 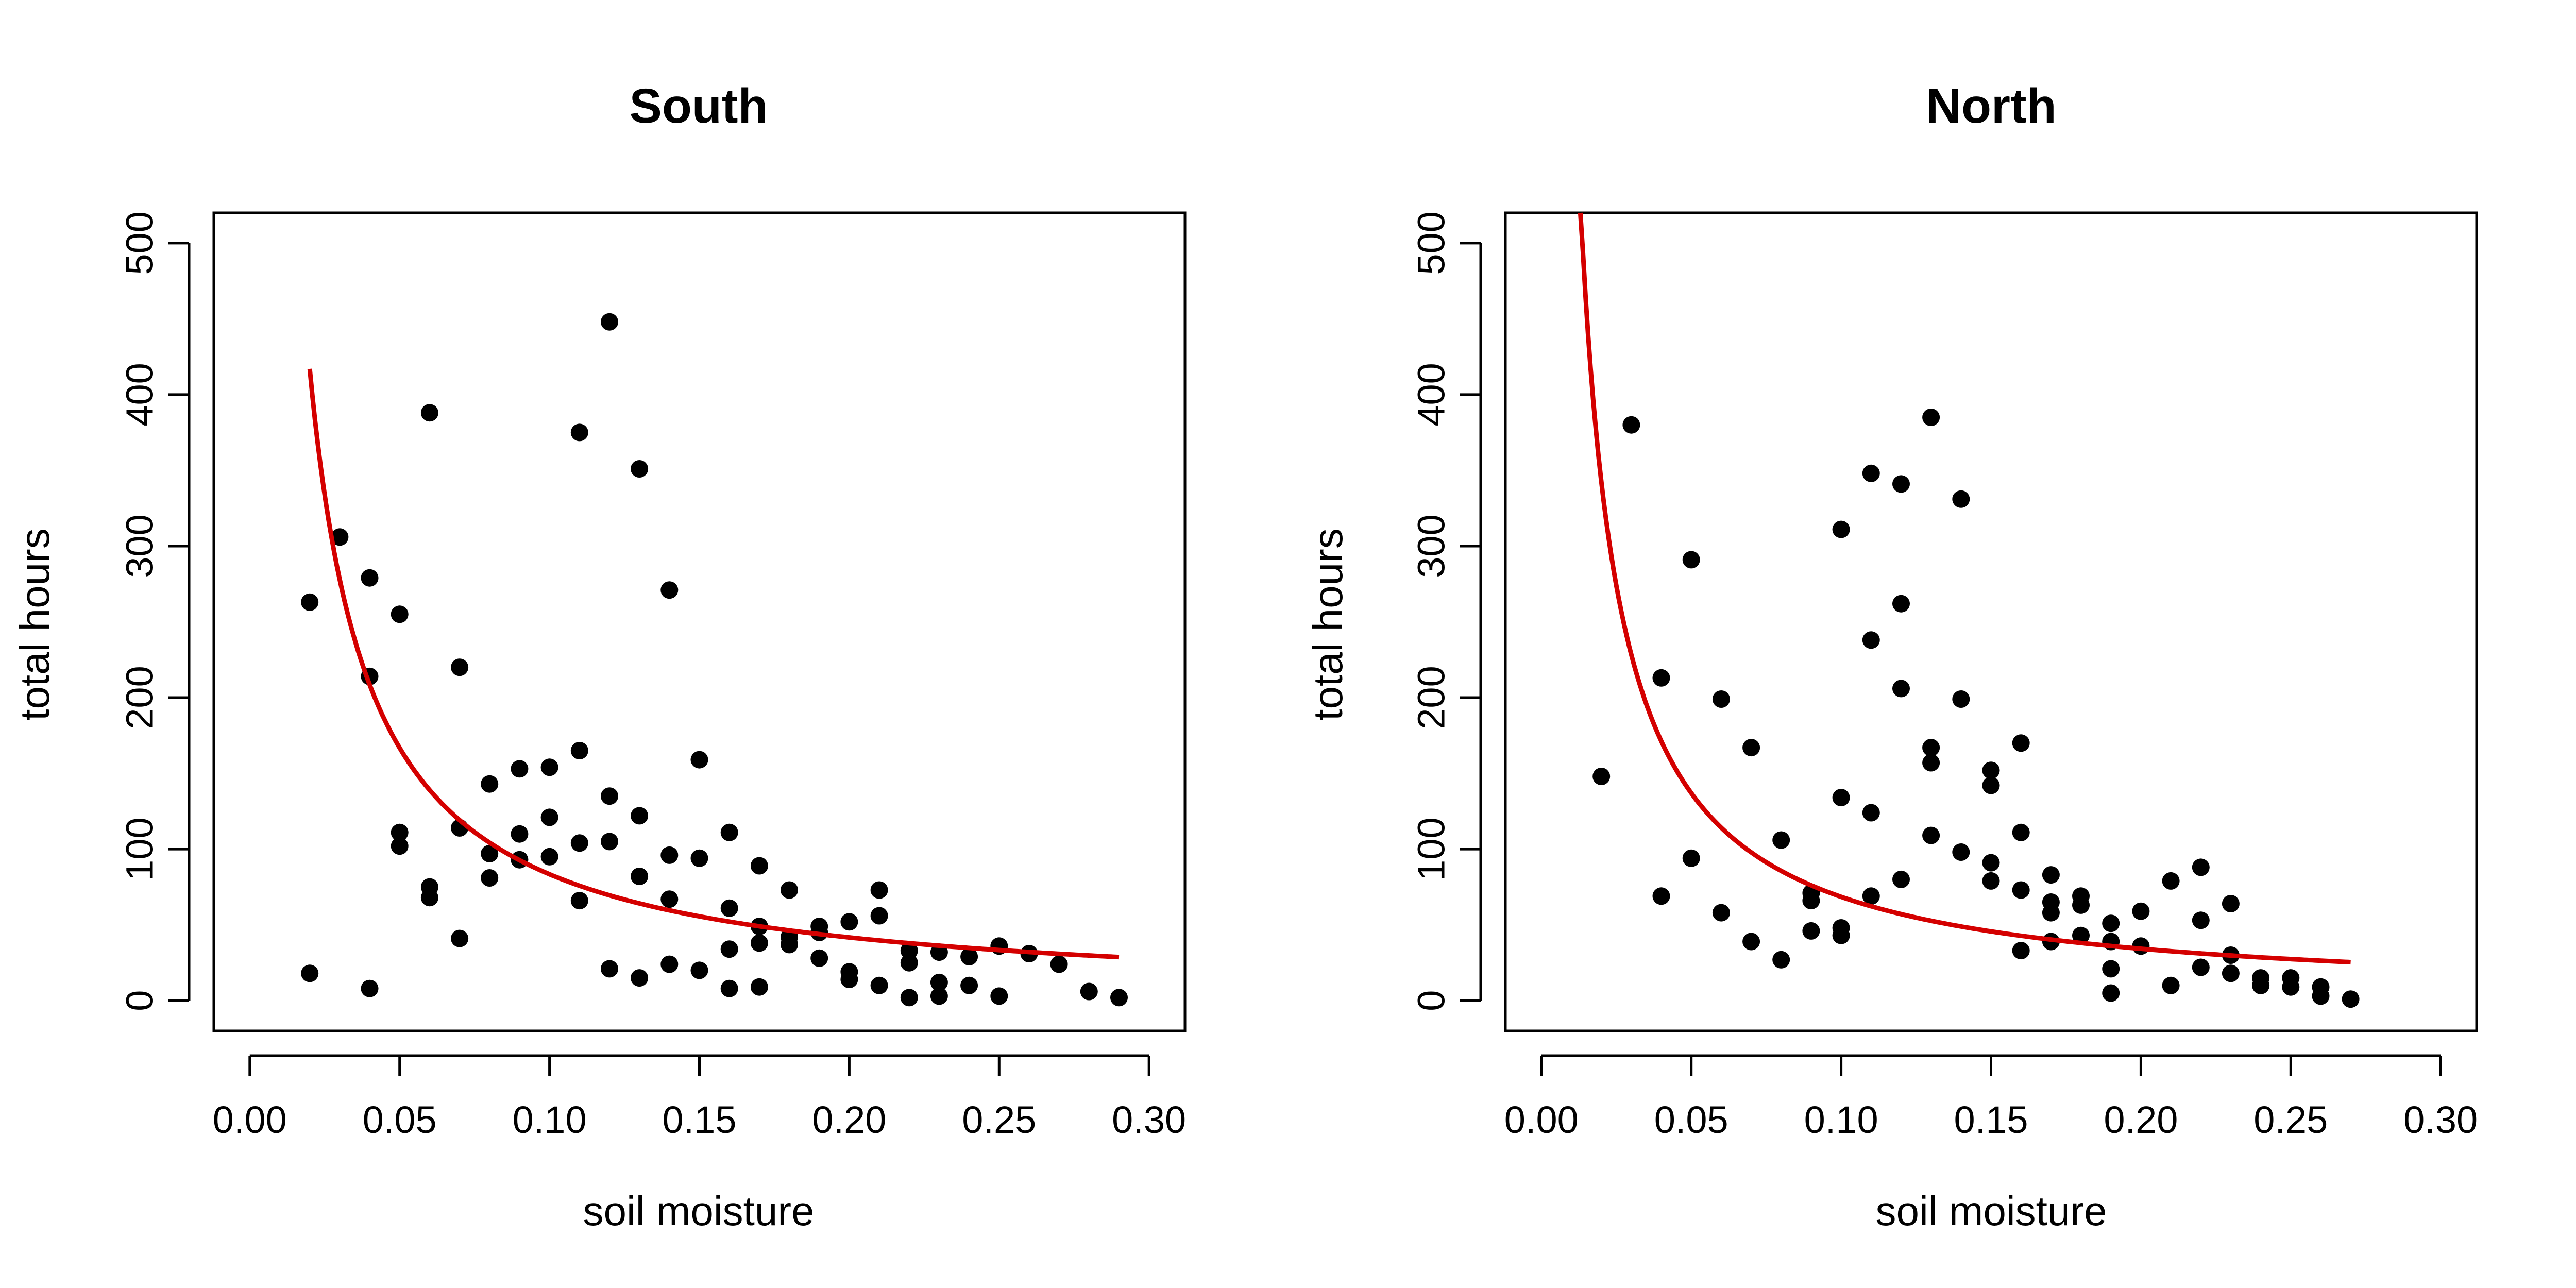 I want to click on x-tick-label: 0.05, so click(x=400, y=1119).